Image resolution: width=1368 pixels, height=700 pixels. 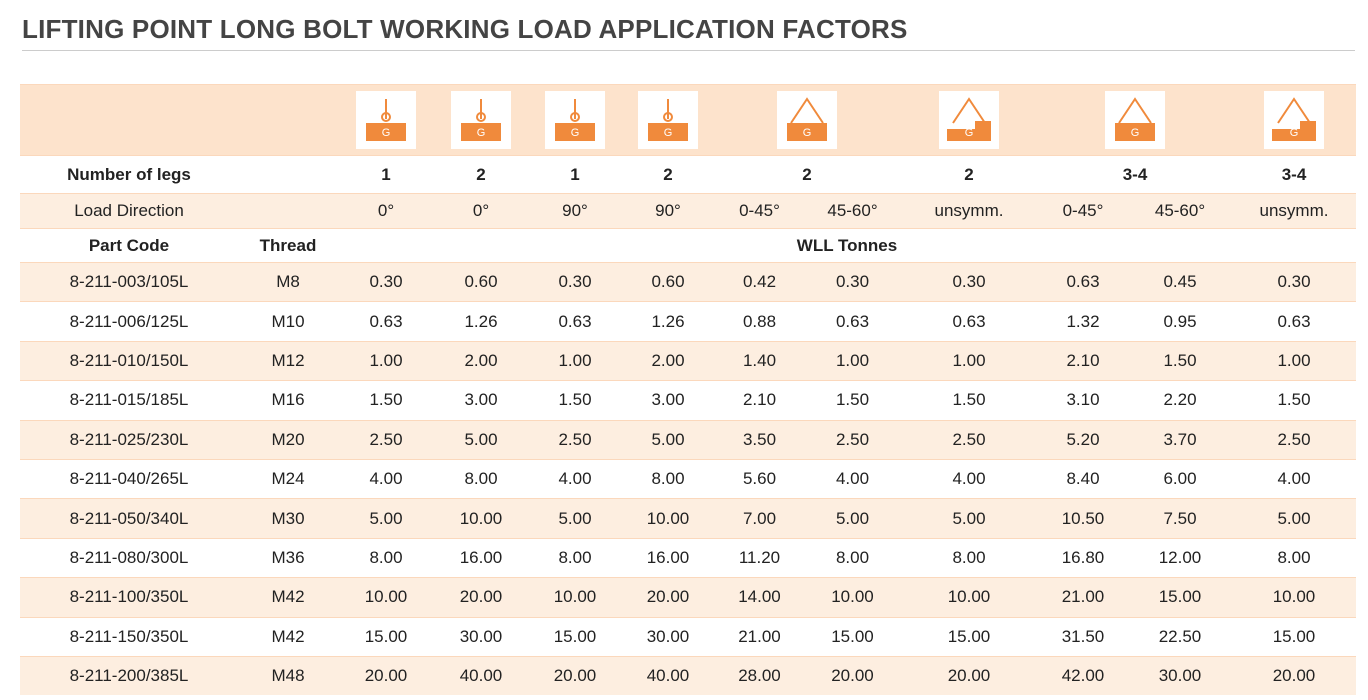 I want to click on data-cell: 8-211-200/385L, so click(x=129, y=675).